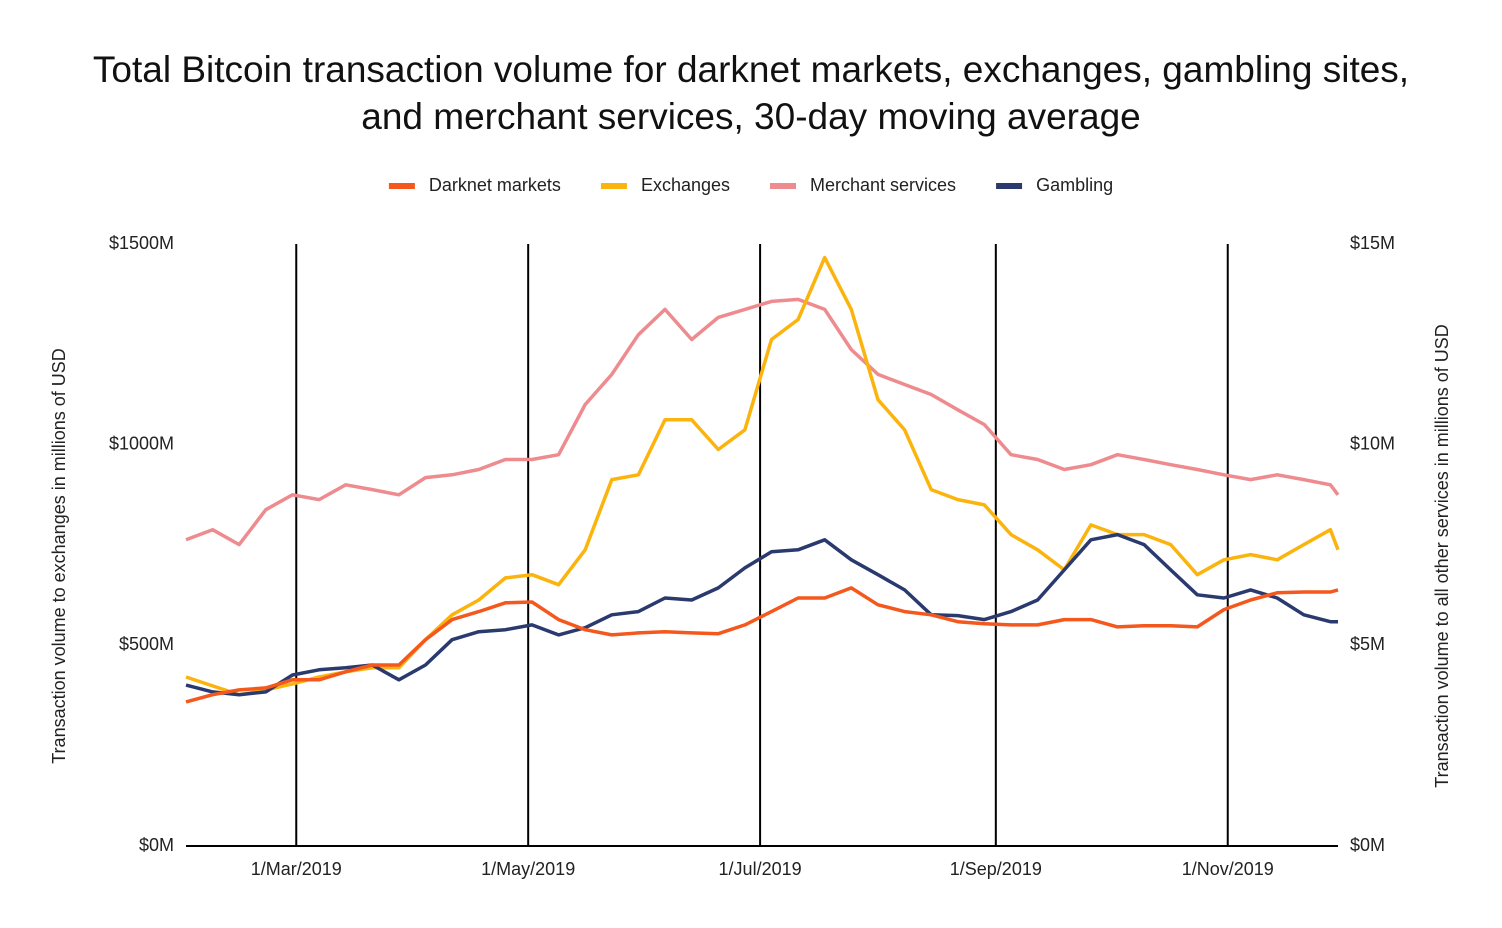 The height and width of the screenshot is (928, 1502). I want to click on x-tick-label: 1/Sep/2019, so click(996, 869).